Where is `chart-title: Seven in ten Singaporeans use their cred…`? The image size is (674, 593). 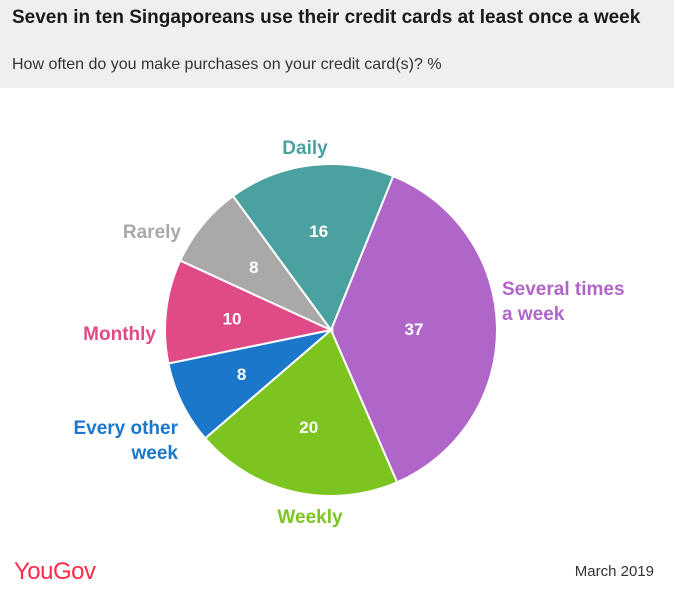
chart-title: Seven in ten Singaporeans use their cred… is located at coordinates (326, 17).